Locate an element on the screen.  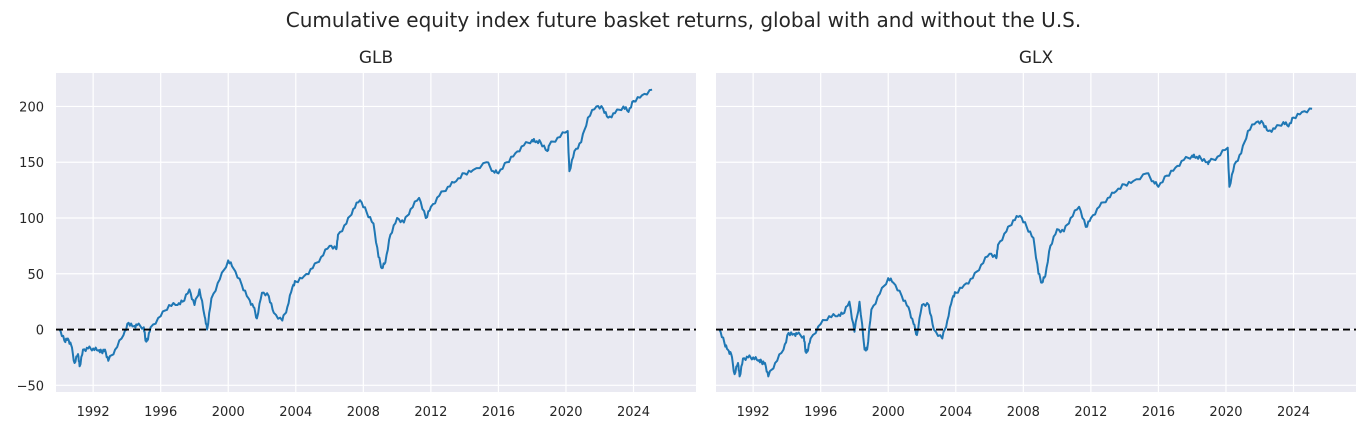
y-tick-label: 150 is located at coordinates (31, 163).